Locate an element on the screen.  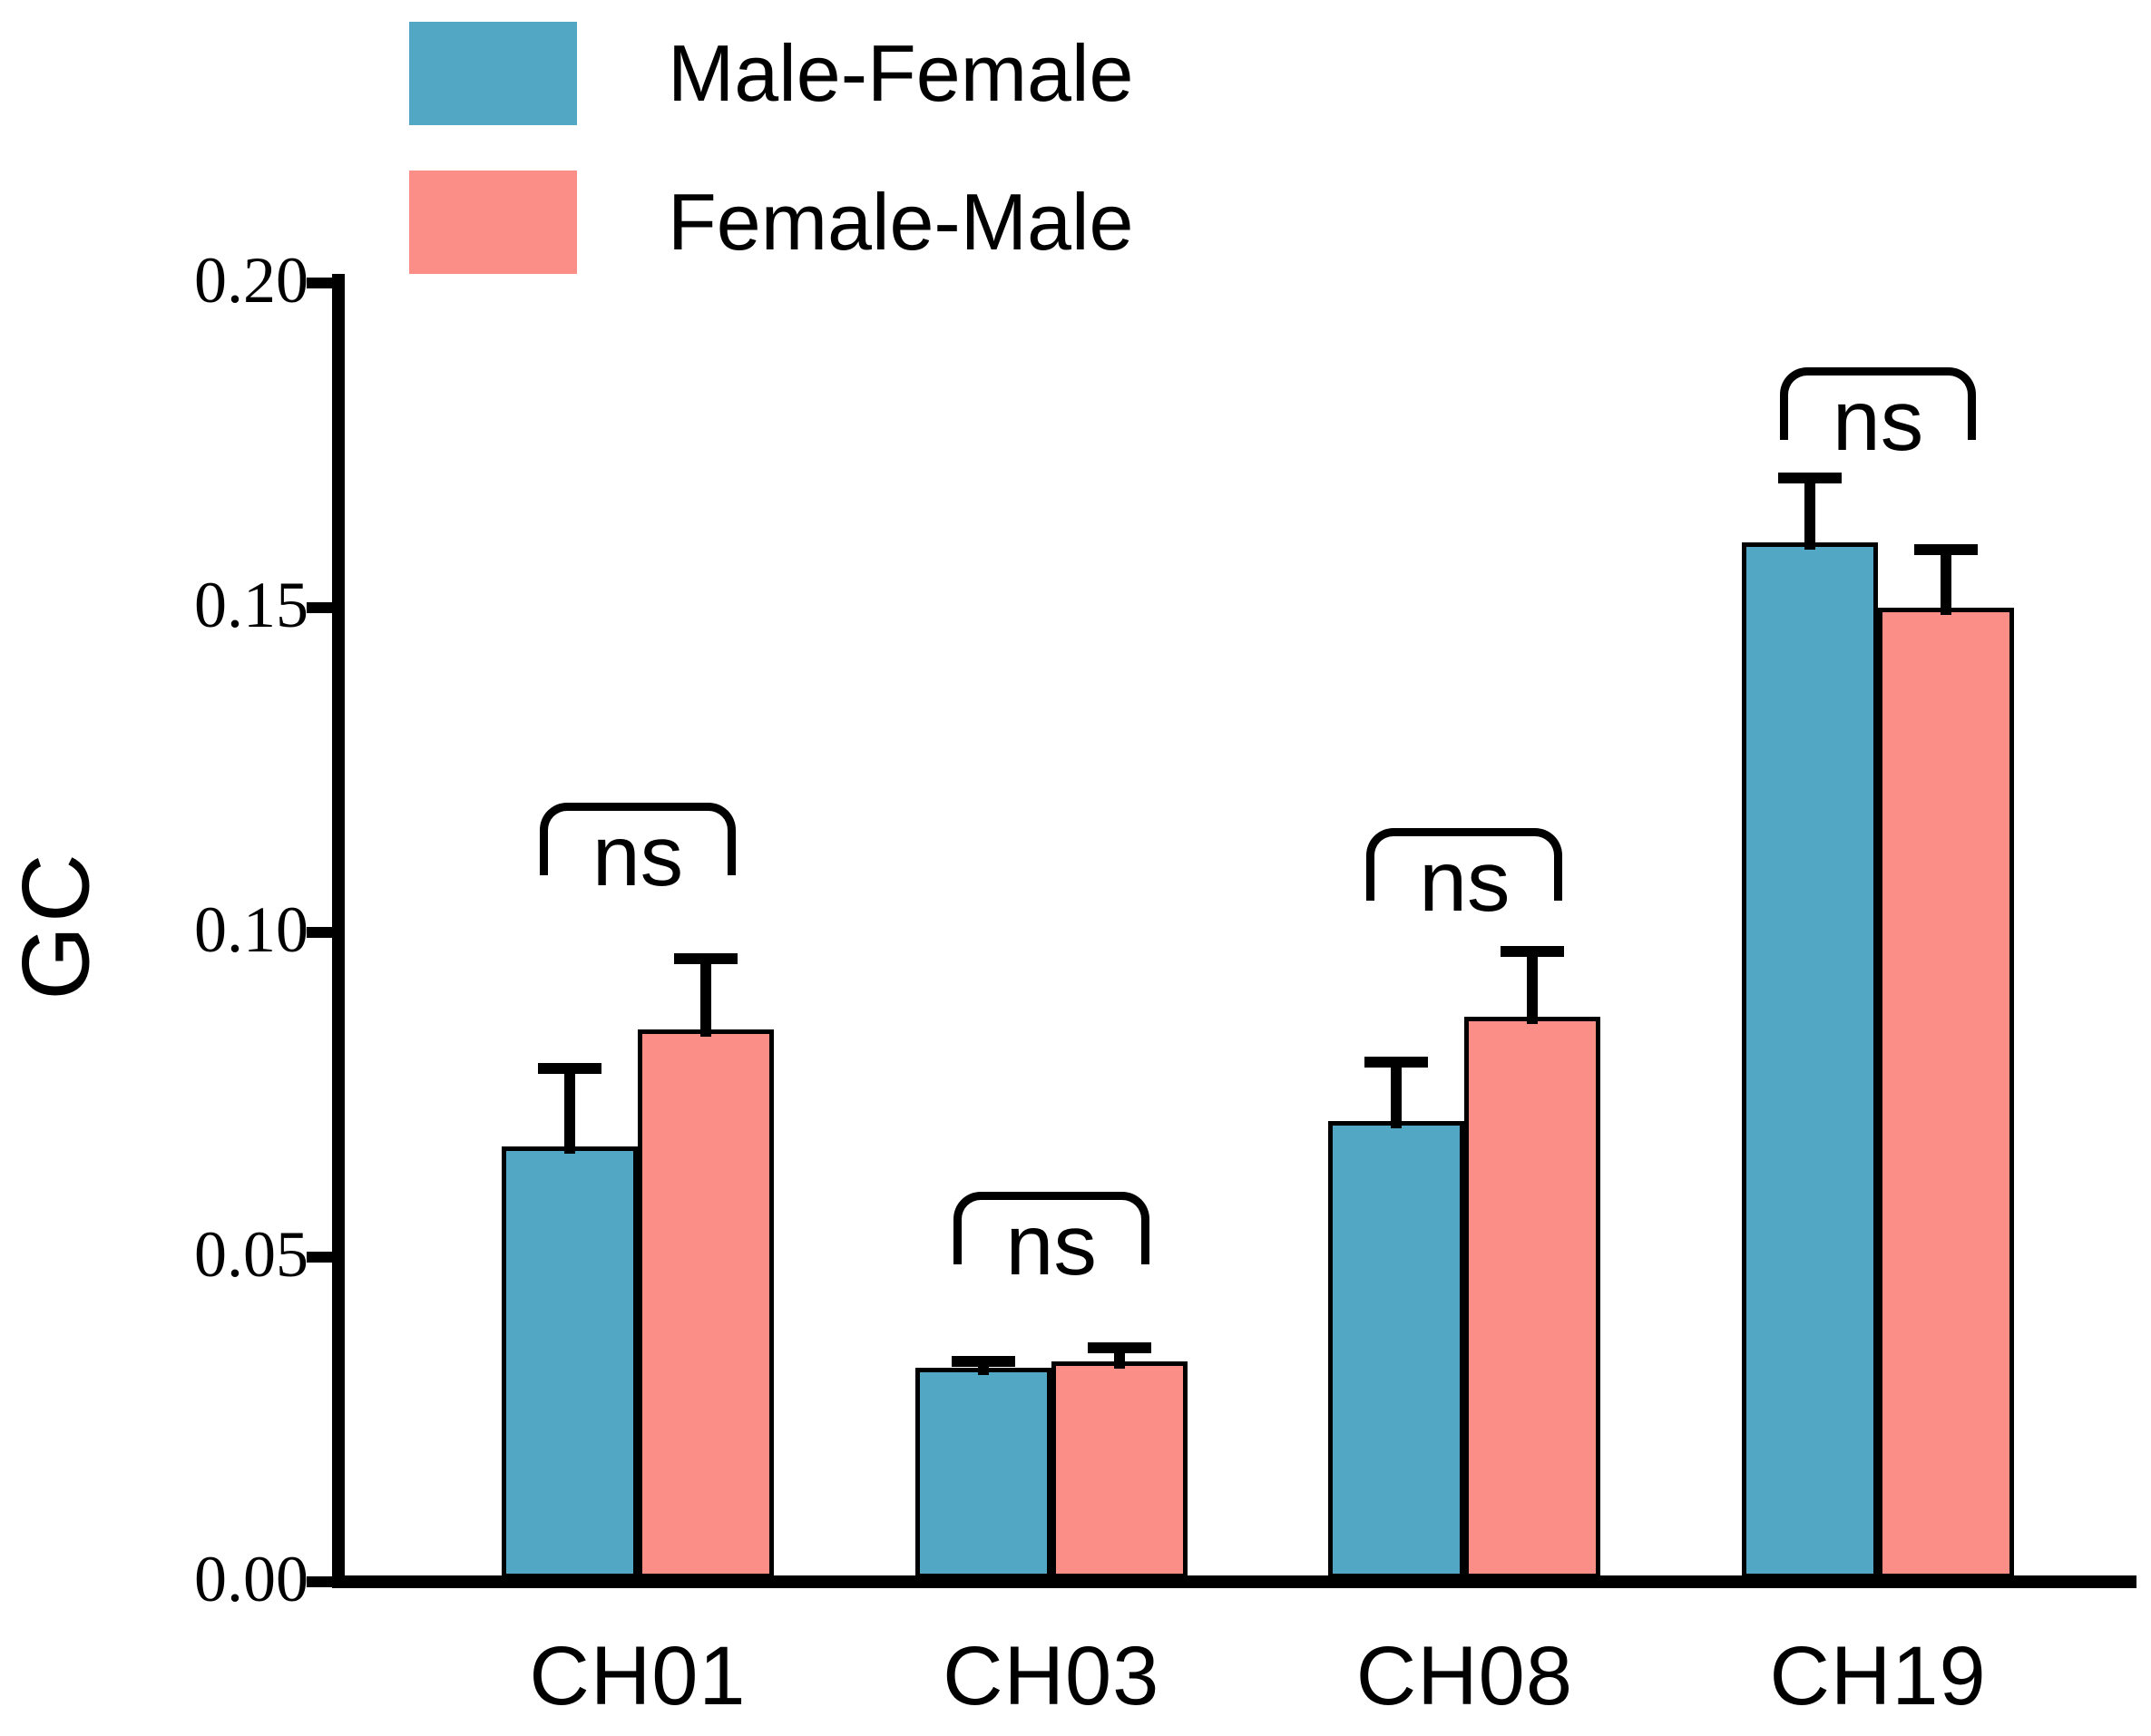
y-axis-spine is located at coordinates (338, 931).